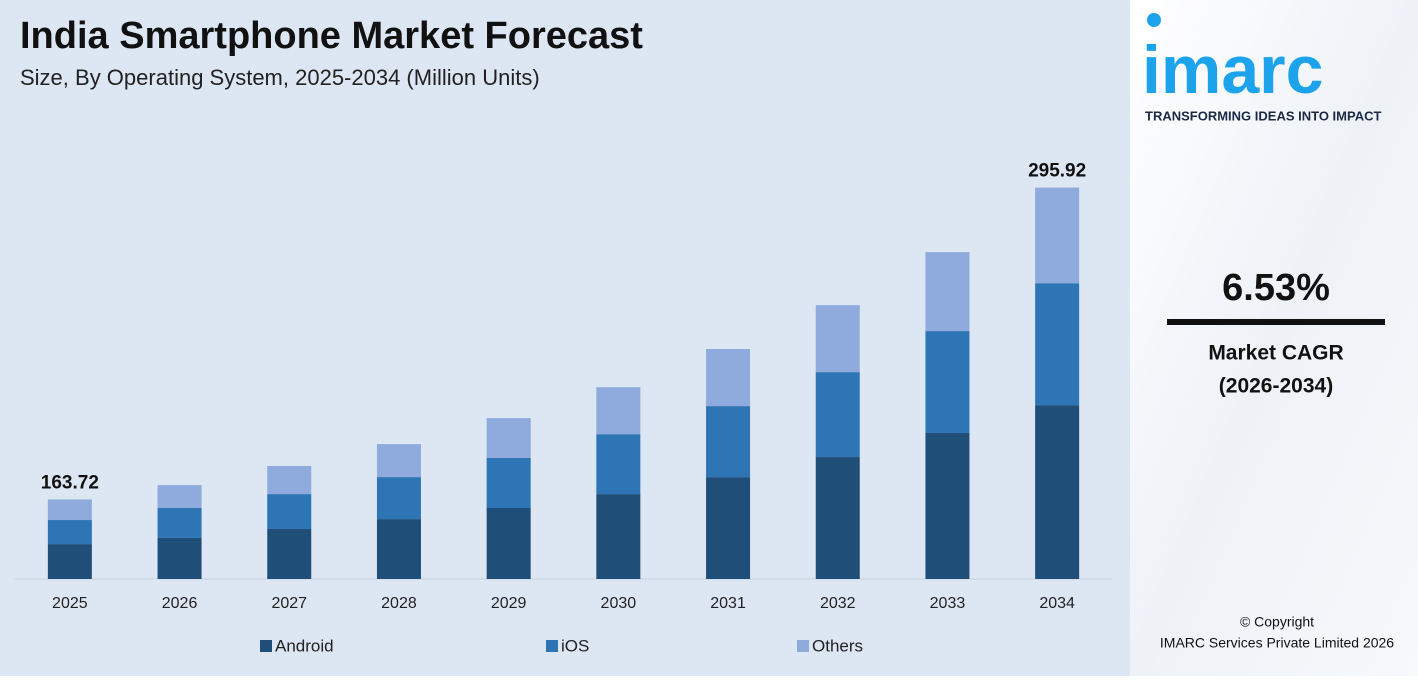 The image size is (1418, 681). What do you see at coordinates (399, 603) in the screenshot?
I see `x-tick-label: 2028` at bounding box center [399, 603].